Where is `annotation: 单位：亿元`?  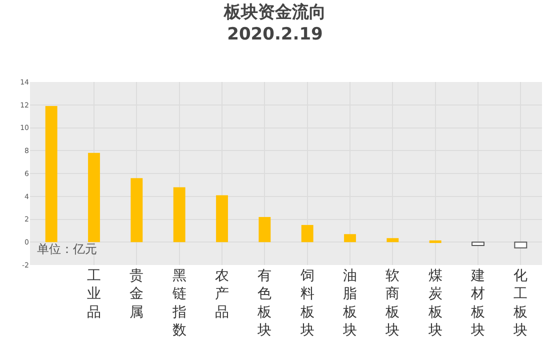 annotation: 单位：亿元 is located at coordinates (67, 249).